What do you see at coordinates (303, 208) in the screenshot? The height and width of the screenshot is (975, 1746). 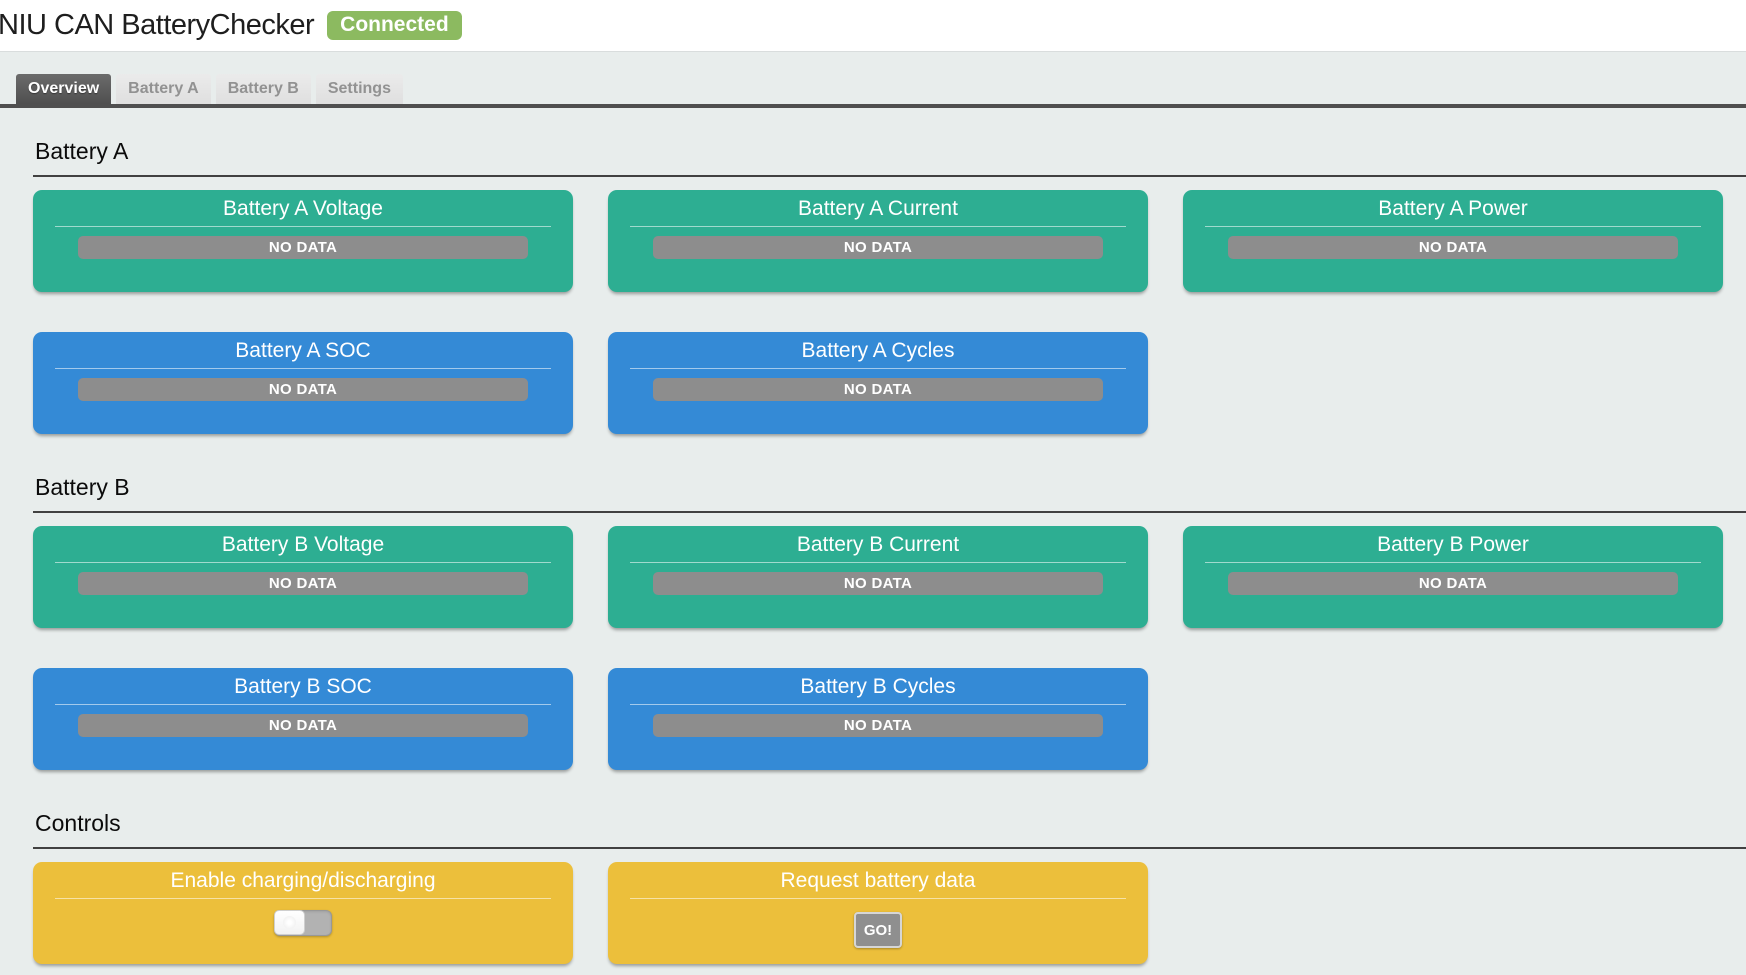 I see `card-title: Battery A Voltage` at bounding box center [303, 208].